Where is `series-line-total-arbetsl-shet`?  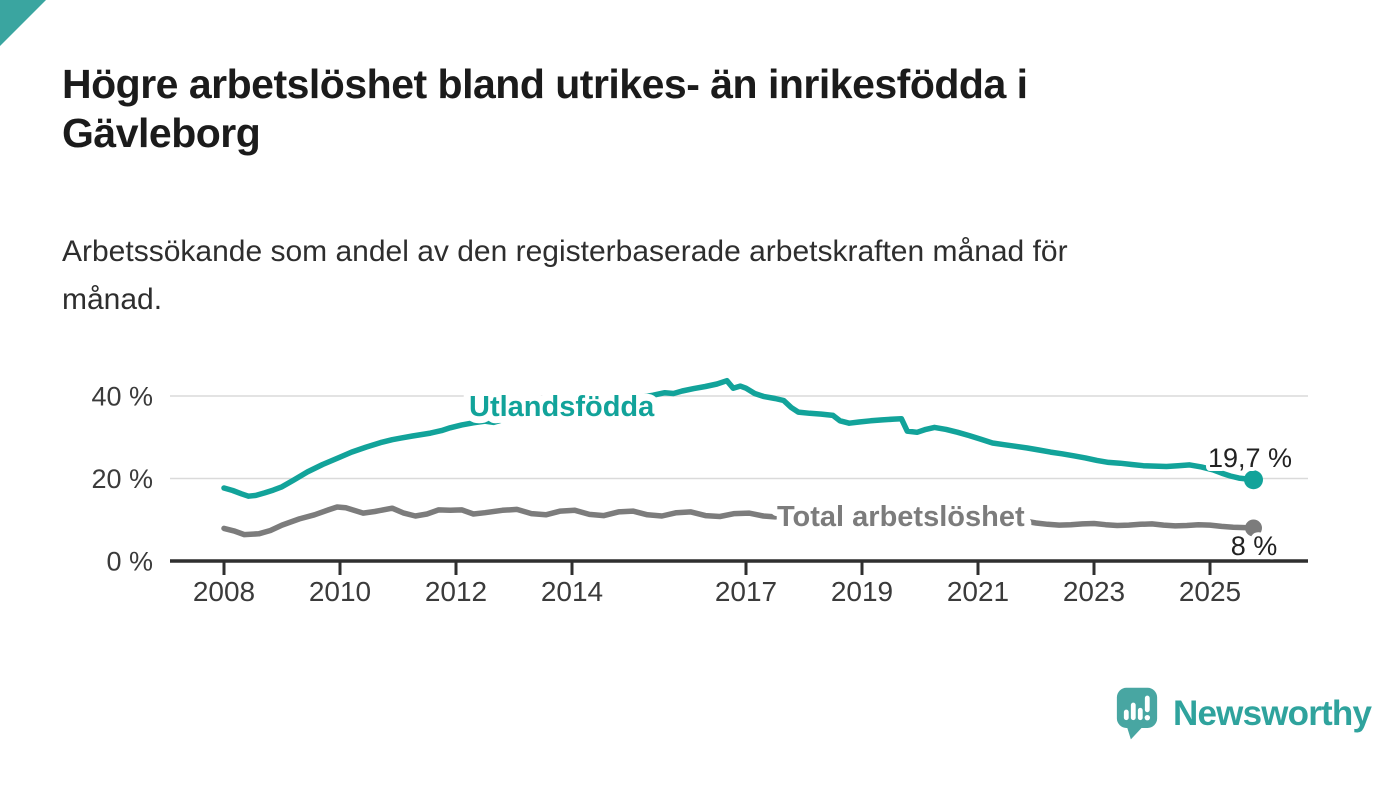 series-line-total-arbetsl-shet is located at coordinates (739, 521).